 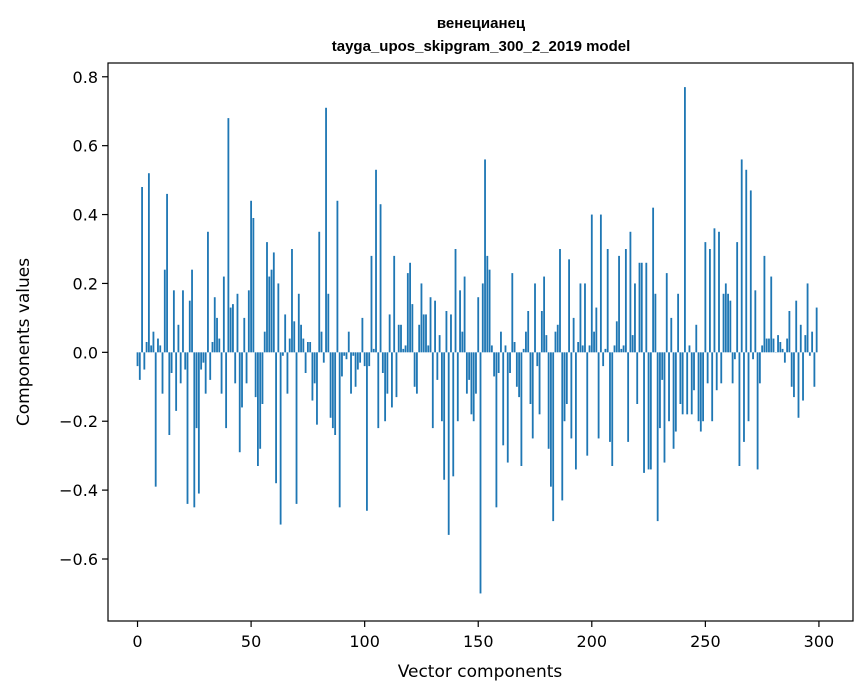 I want to click on y-tick-label: −0.2, so click(x=78, y=421).